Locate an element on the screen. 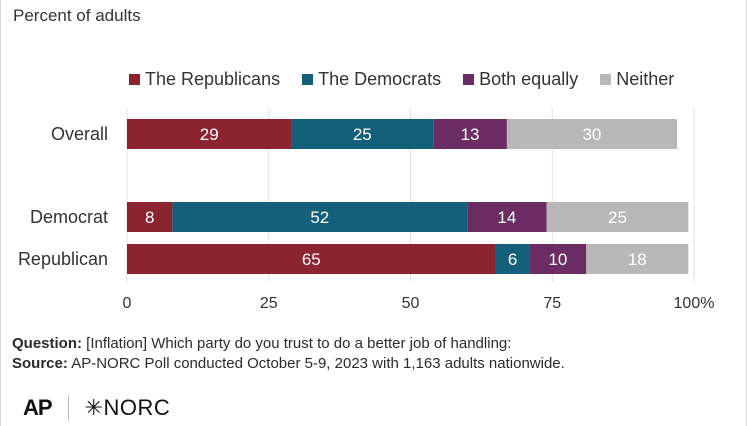  legend-label: The Democrats is located at coordinates (380, 79).